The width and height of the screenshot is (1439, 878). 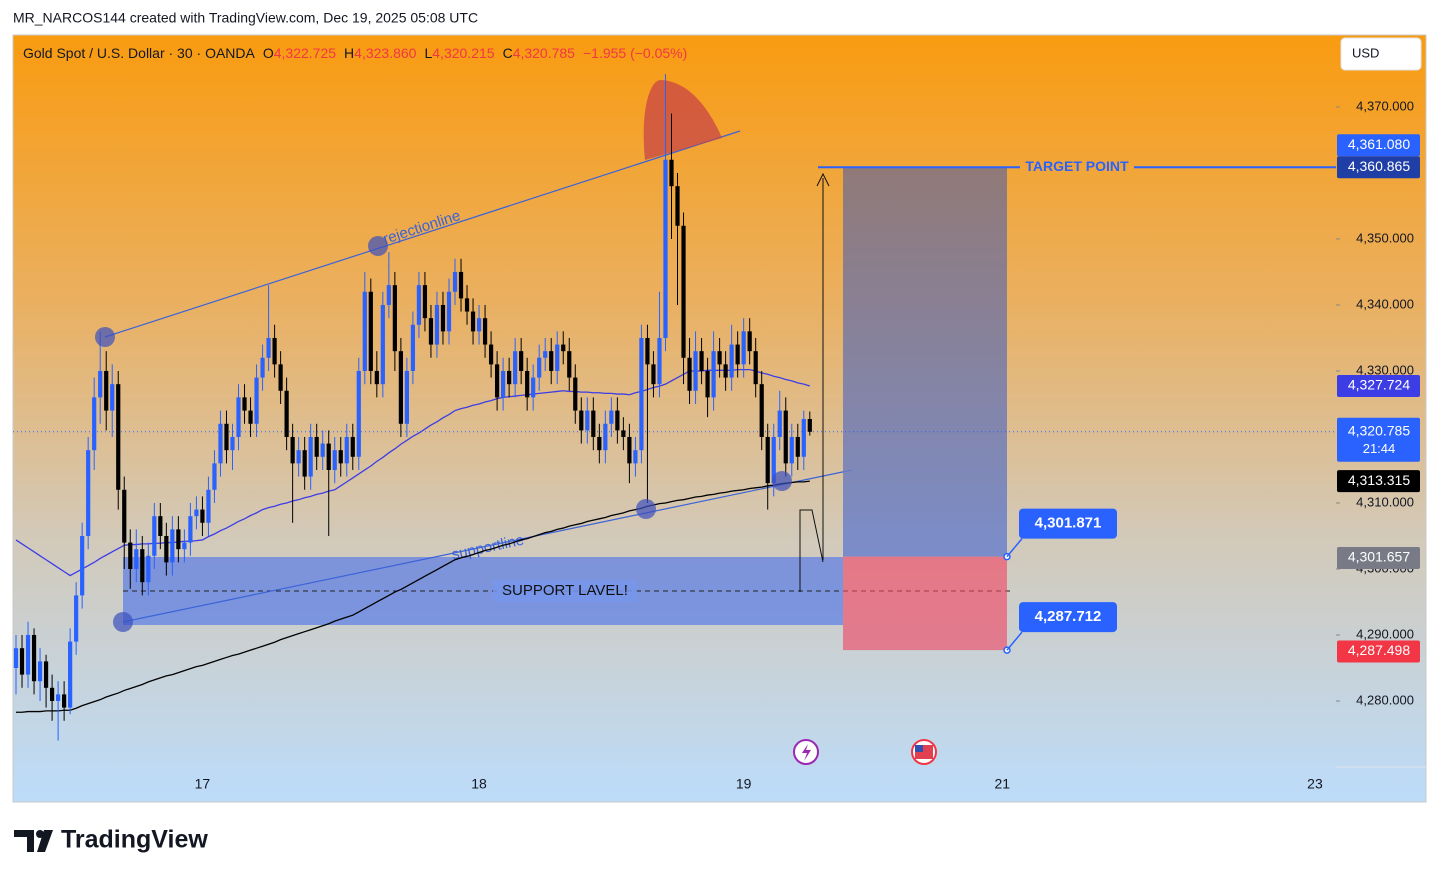 I want to click on price-label: 4,327.724, so click(x=1379, y=385).